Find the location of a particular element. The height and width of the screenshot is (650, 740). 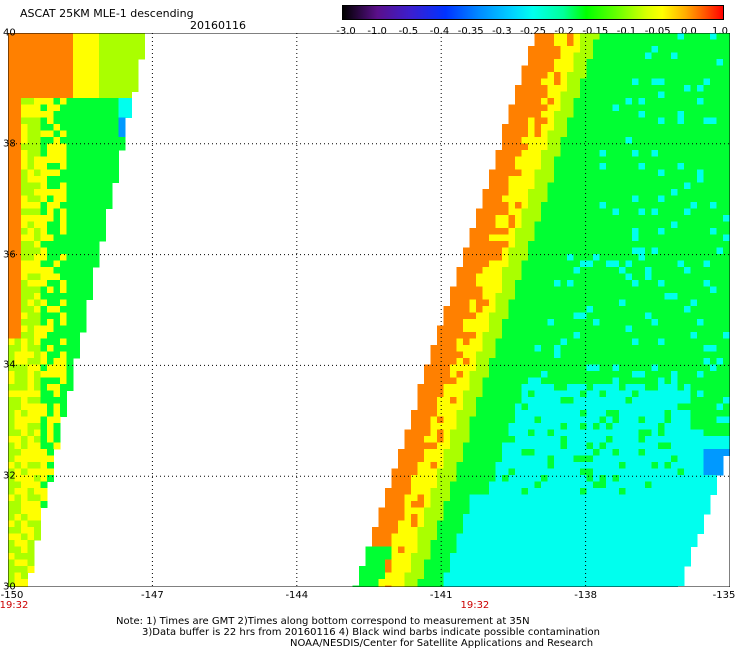

latitude-label: 32 is located at coordinates (9, 476).